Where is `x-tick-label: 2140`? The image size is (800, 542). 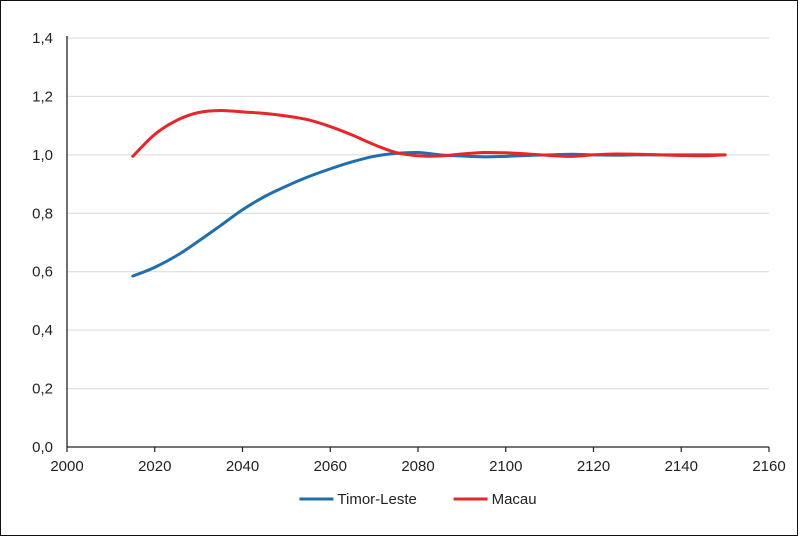
x-tick-label: 2140 is located at coordinates (681, 466).